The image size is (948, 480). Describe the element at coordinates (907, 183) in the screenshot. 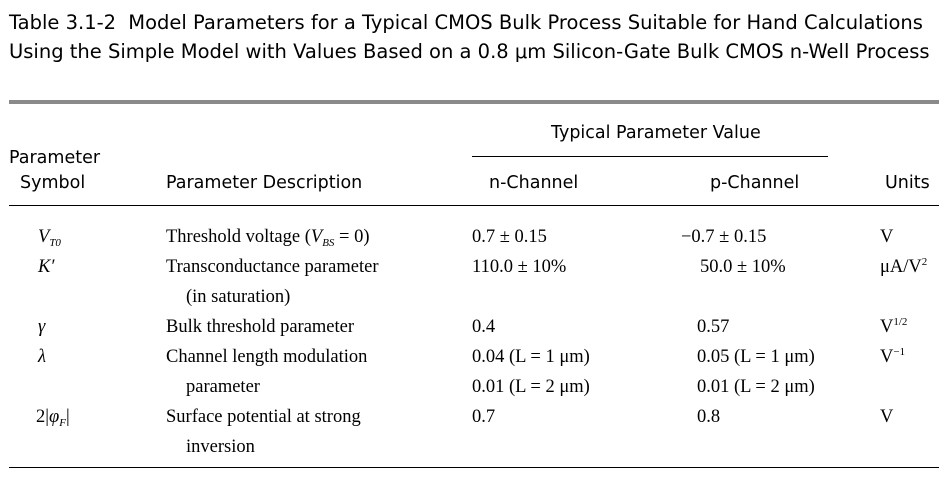

I see `header-units: Units` at that location.